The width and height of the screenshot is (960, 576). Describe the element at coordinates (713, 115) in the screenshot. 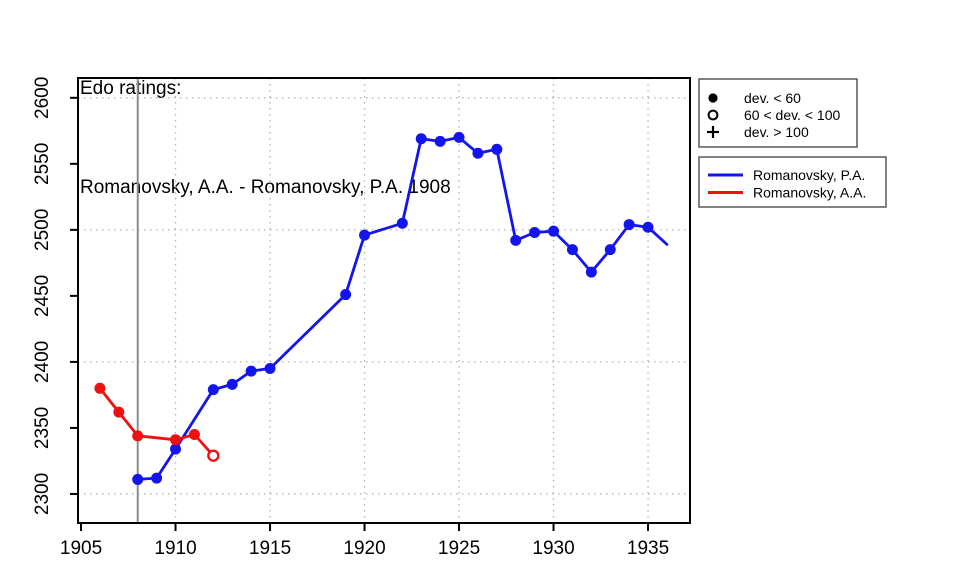

I see `legend-open-circle-icon` at that location.